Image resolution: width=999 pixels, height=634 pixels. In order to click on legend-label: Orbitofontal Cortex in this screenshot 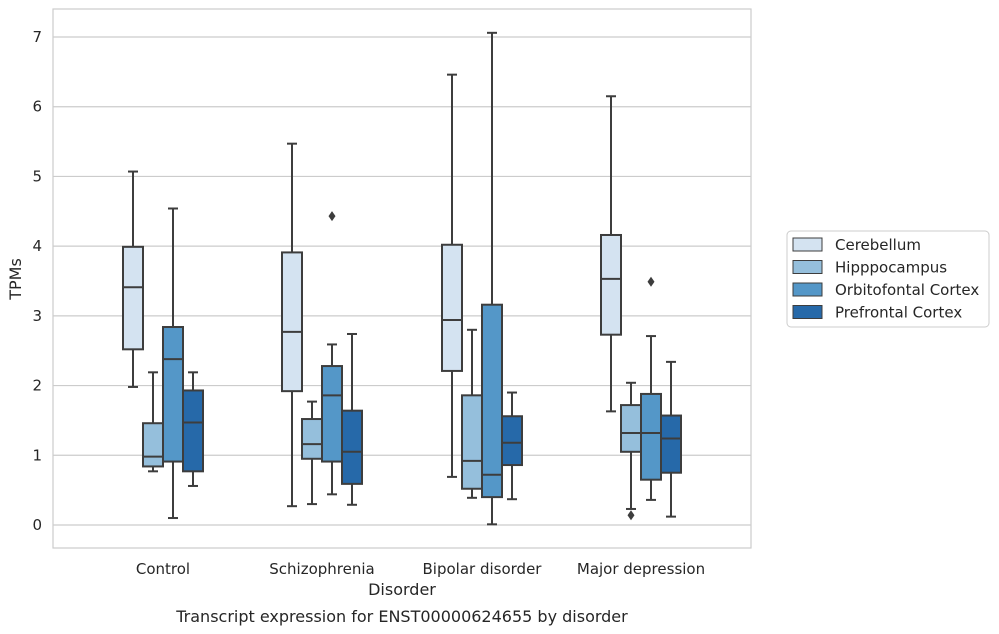, I will do `click(907, 290)`.